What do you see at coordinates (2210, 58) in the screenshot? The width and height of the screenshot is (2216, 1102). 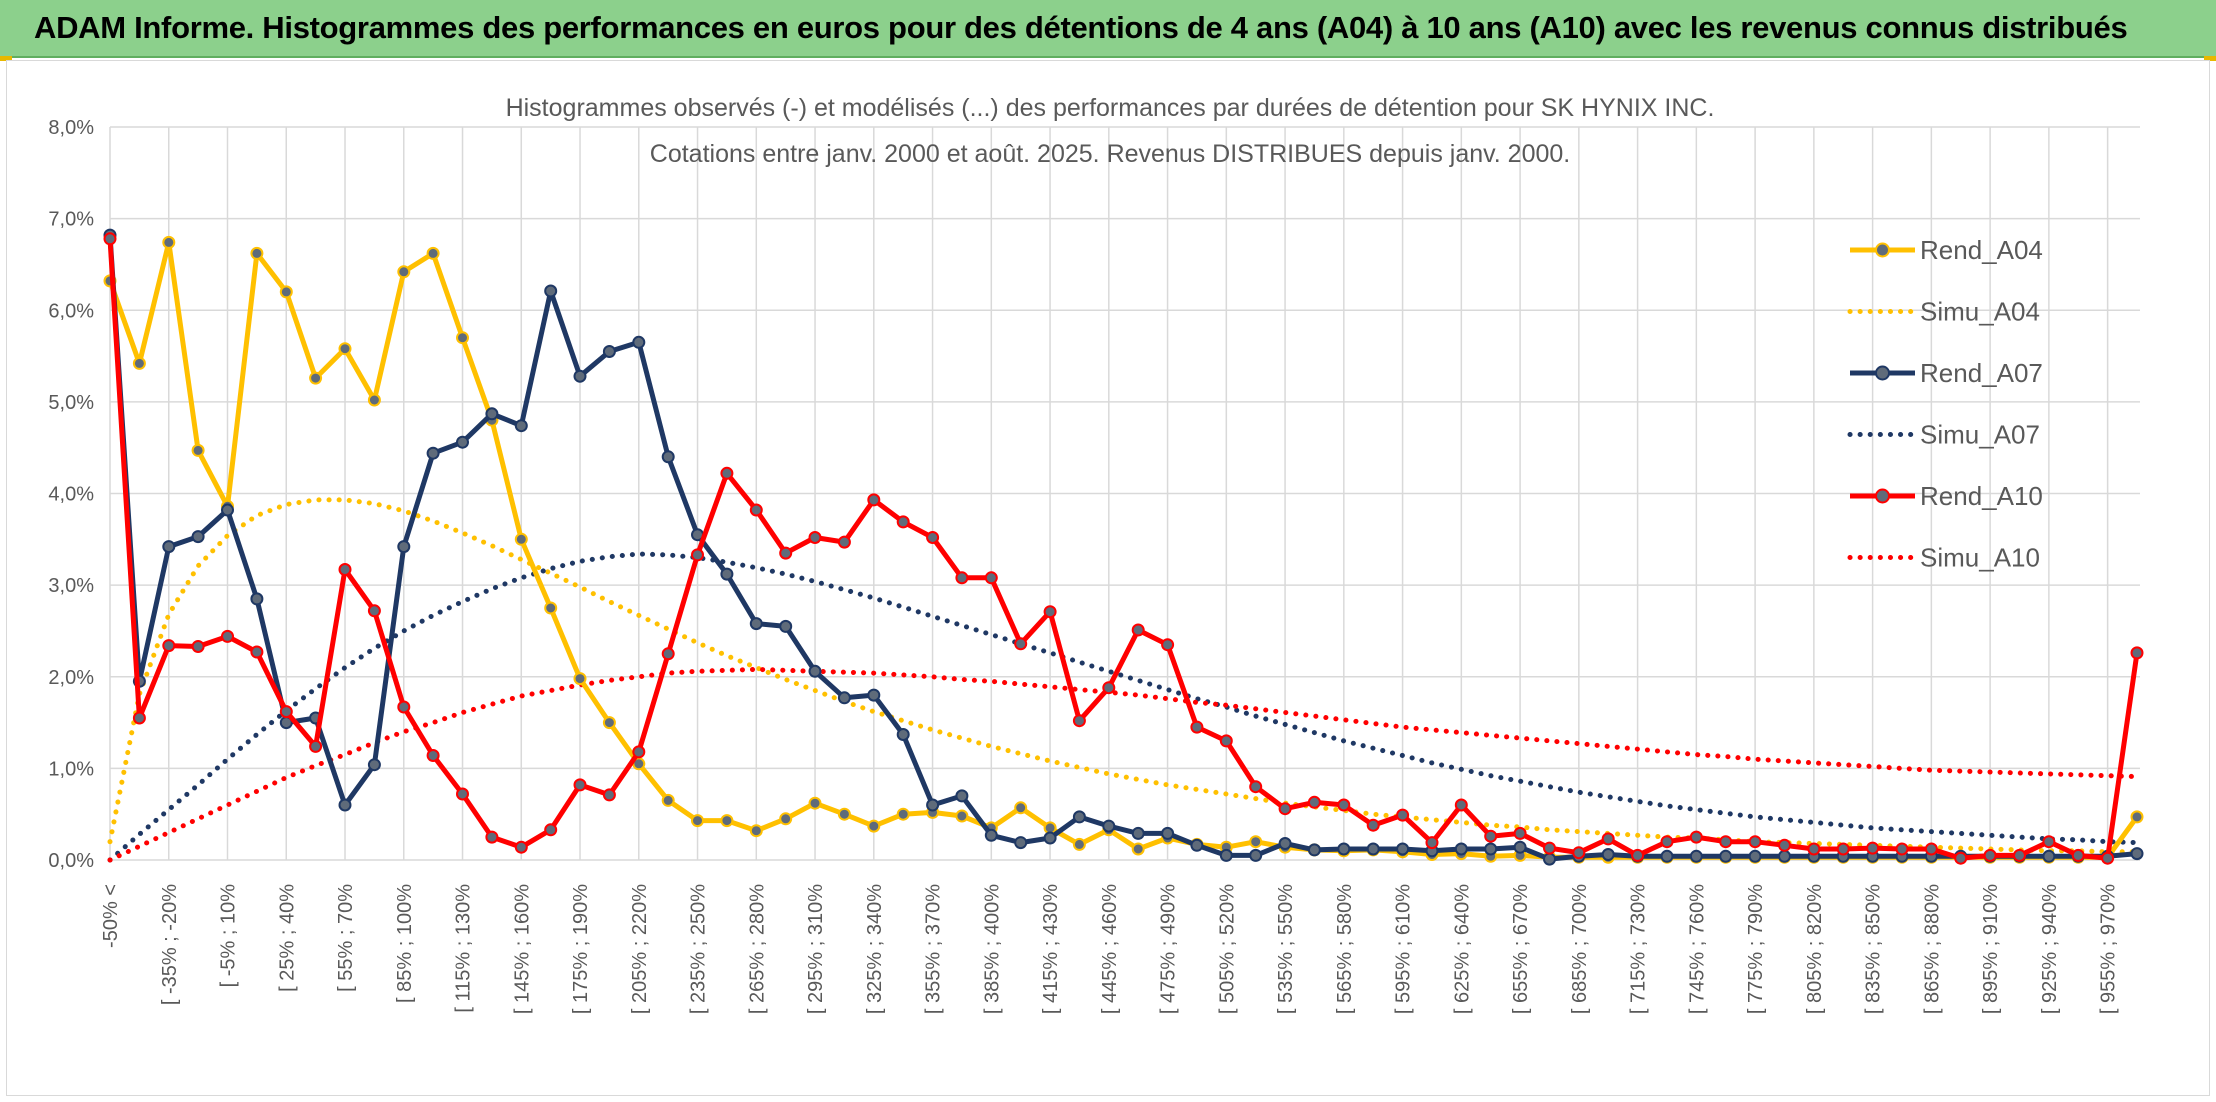 I see `corner-accent-right` at bounding box center [2210, 58].